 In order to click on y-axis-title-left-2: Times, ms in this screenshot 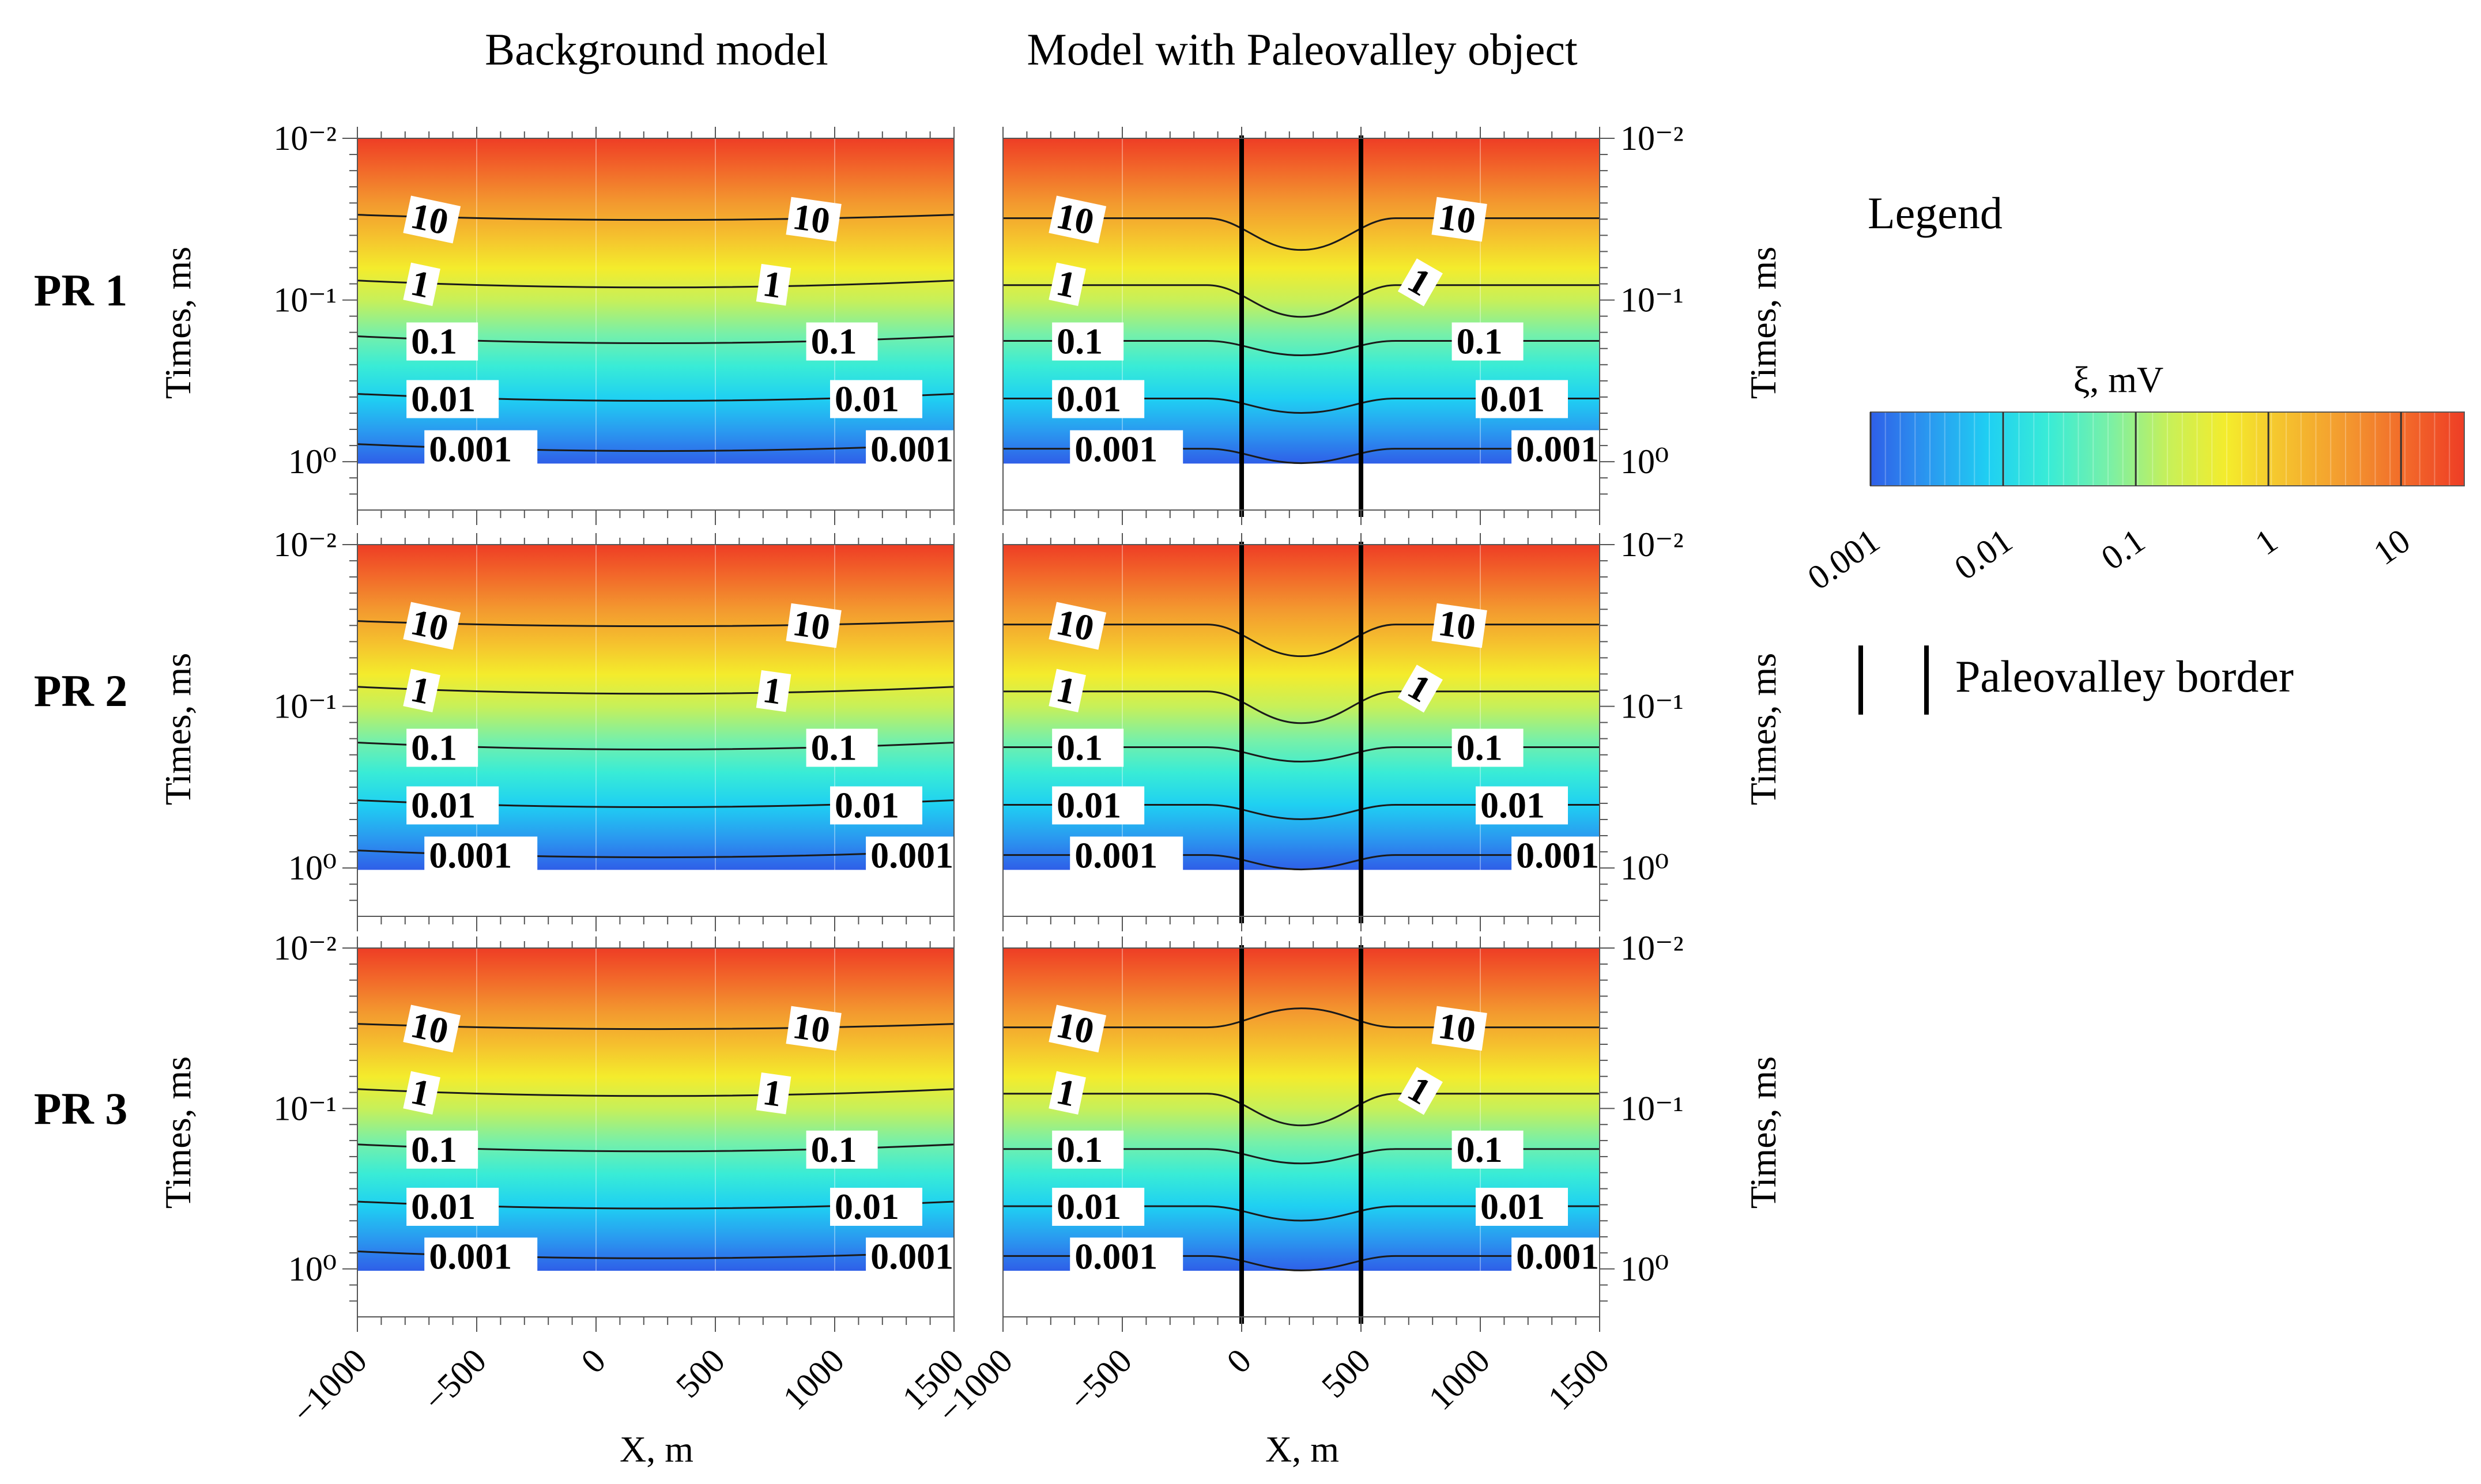, I will do `click(177, 729)`.